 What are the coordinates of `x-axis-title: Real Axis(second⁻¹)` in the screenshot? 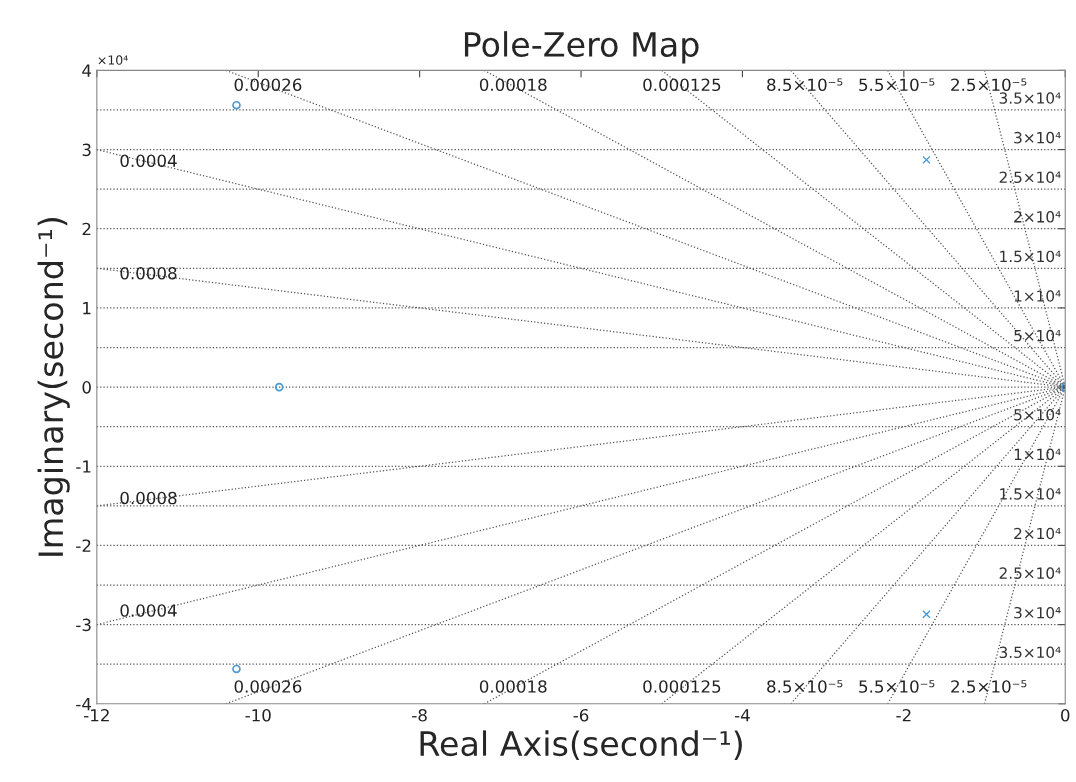 It's located at (581, 745).